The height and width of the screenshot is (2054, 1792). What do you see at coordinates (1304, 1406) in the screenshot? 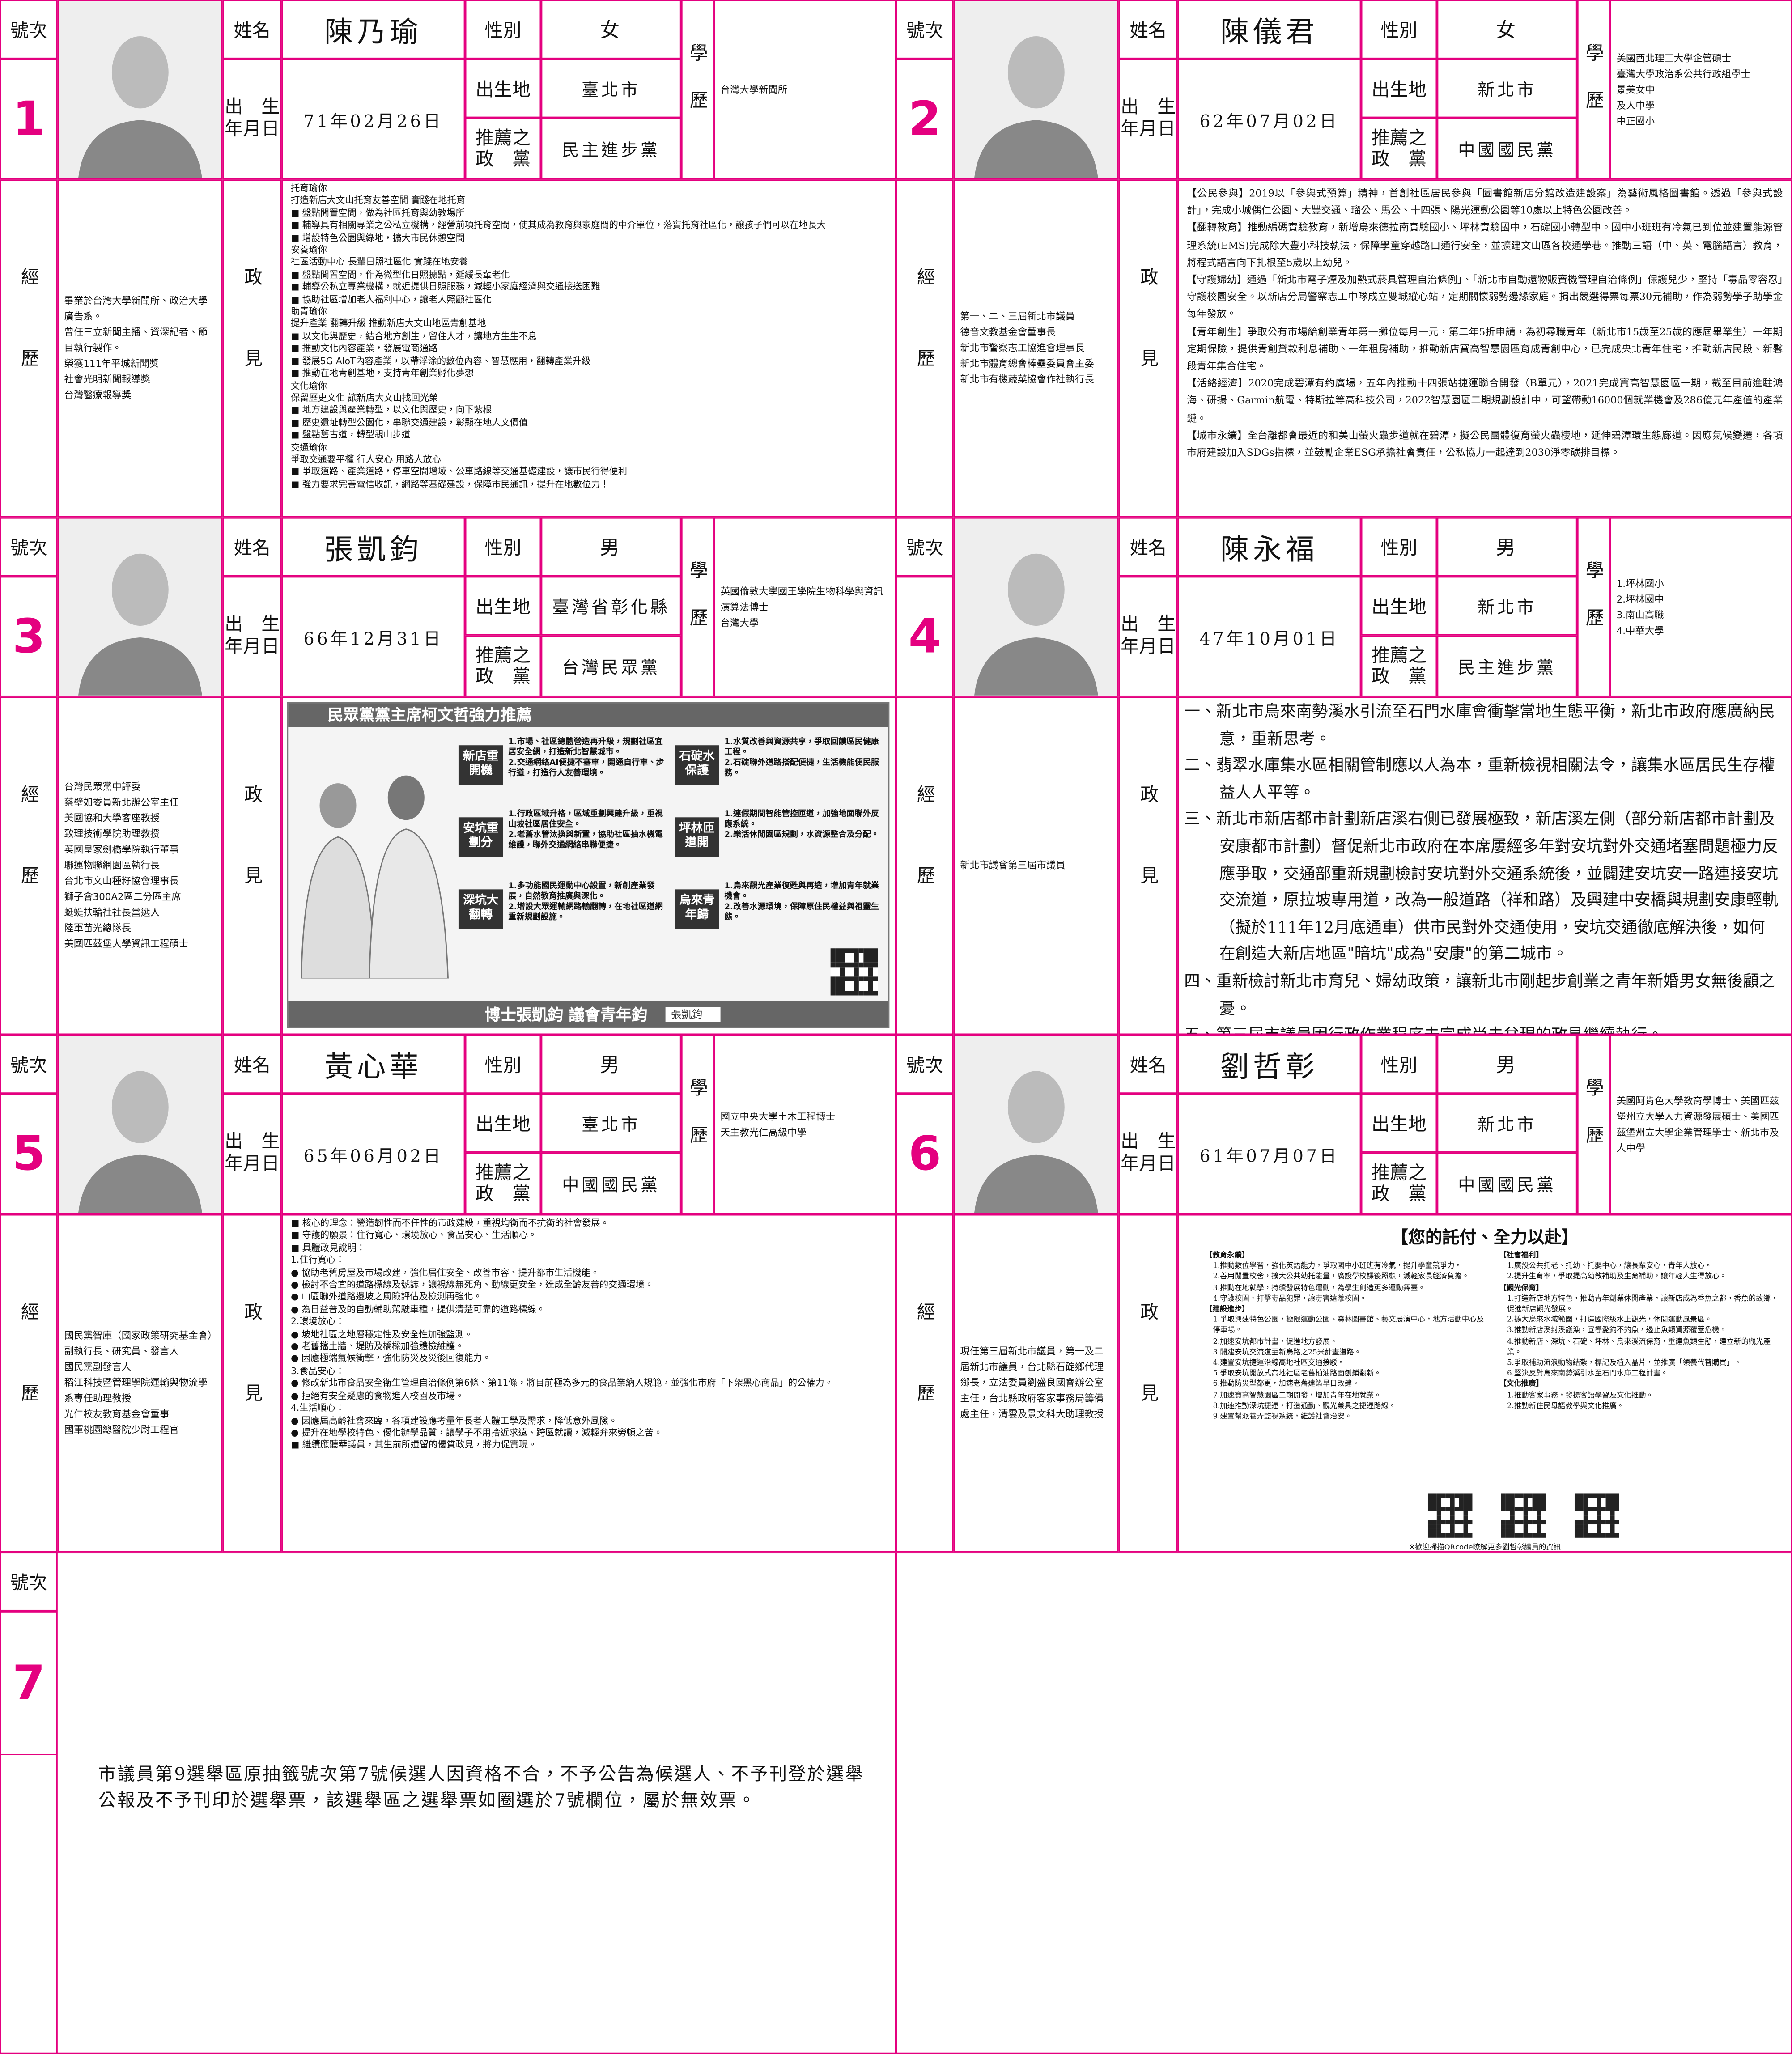
I see `group-item: 8.加速推動深坑捷運，打造通勤、觀光兼具之捷運路線。` at bounding box center [1304, 1406].